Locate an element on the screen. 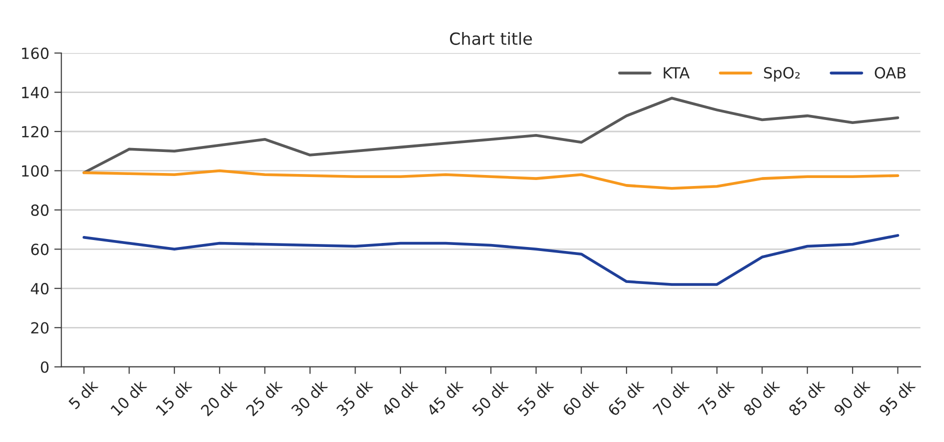 This screenshot has width=944, height=442. y-tick-label: 80 is located at coordinates (40, 210).